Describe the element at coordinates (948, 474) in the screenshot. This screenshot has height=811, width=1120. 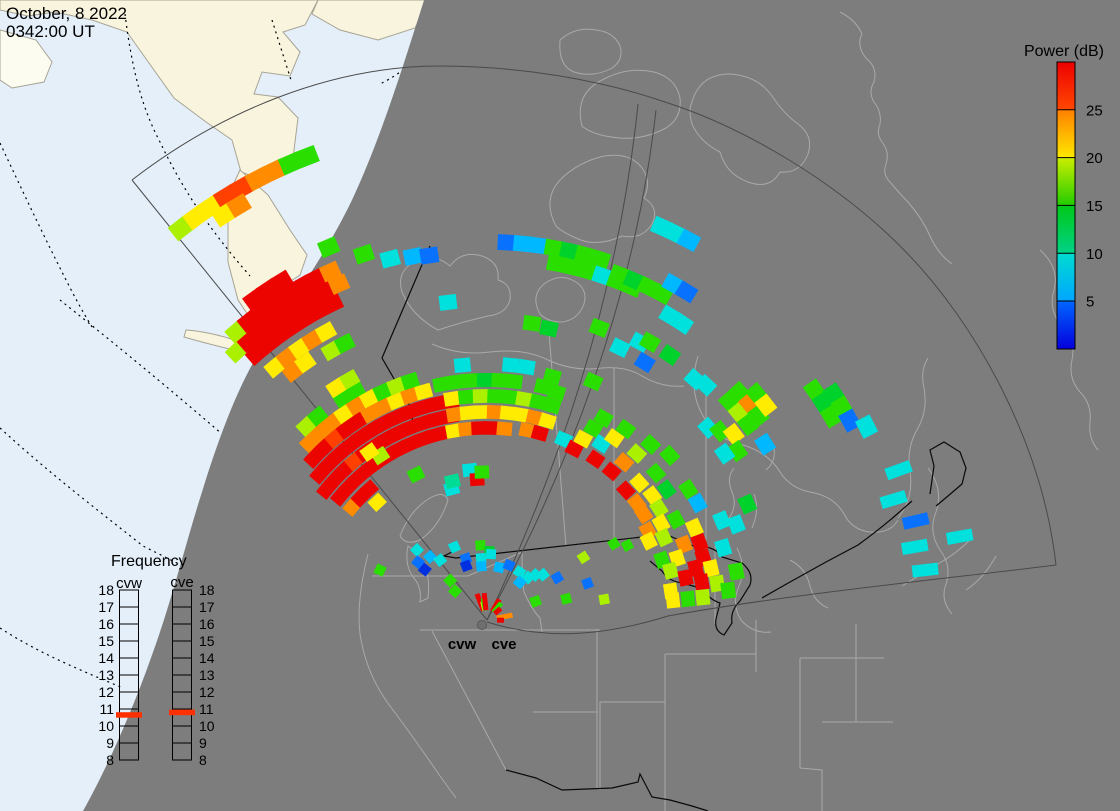
I see `maine-border` at that location.